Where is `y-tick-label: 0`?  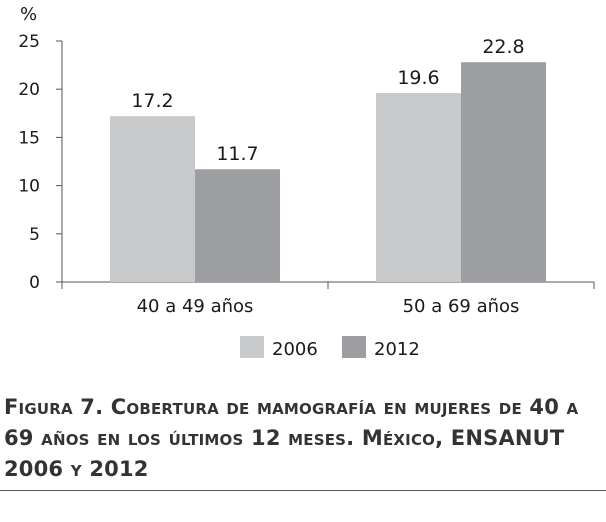
y-tick-label: 0 is located at coordinates (34, 283).